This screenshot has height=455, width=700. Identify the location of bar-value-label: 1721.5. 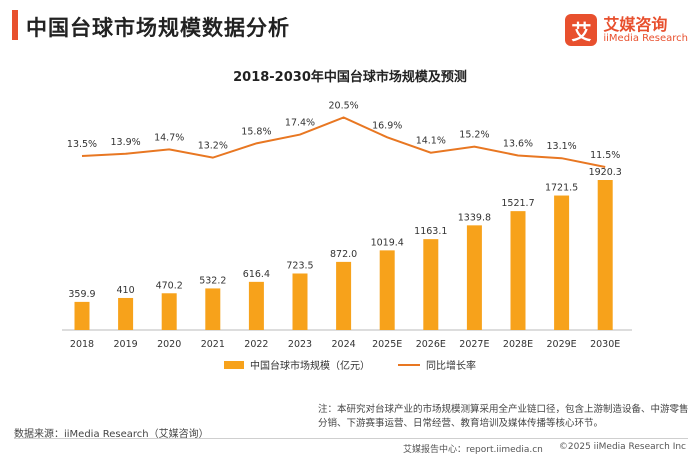
(561, 188).